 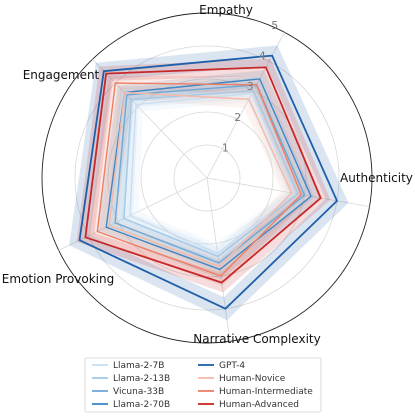 What do you see at coordinates (141, 379) in the screenshot?
I see `legend-label: Llama-2-13B` at bounding box center [141, 379].